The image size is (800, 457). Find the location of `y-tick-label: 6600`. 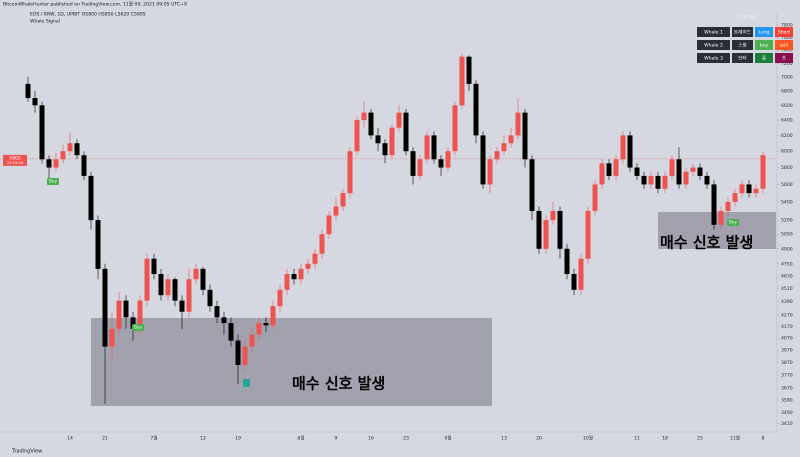

y-tick-label: 6600 is located at coordinates (787, 106).